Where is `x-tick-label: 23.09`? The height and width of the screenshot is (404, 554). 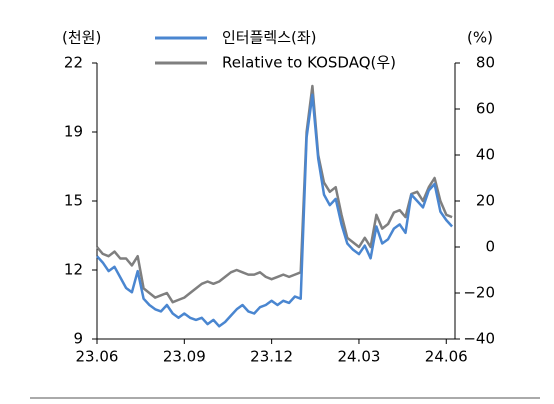 x-tick-label: 23.09 is located at coordinates (184, 357).